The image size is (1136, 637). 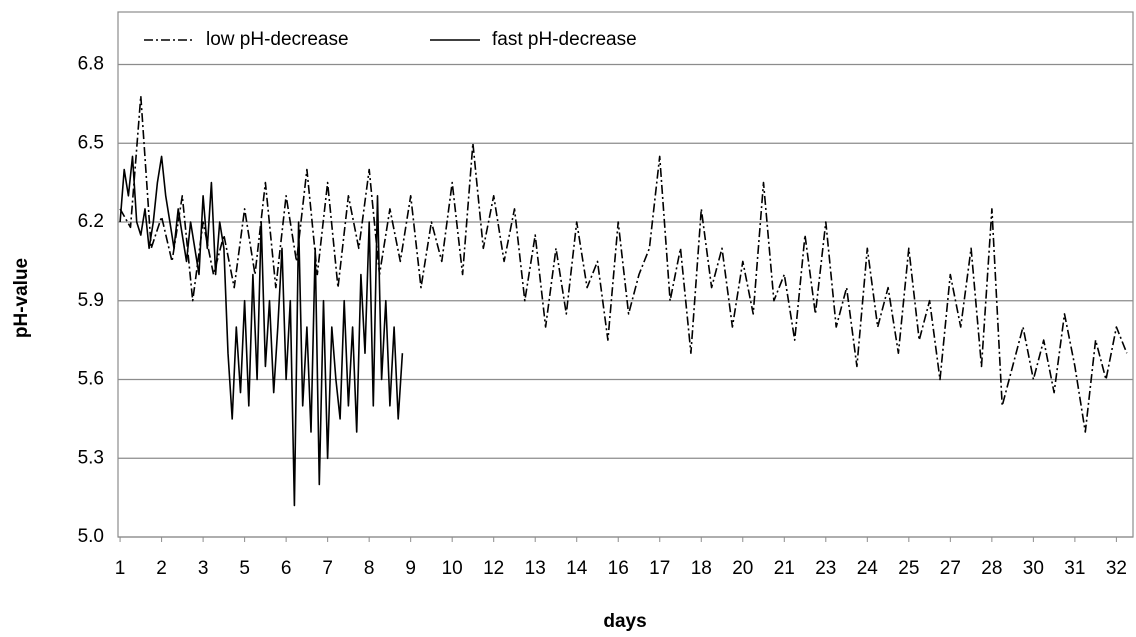 I want to click on x-tick-label: 20, so click(x=742, y=568).